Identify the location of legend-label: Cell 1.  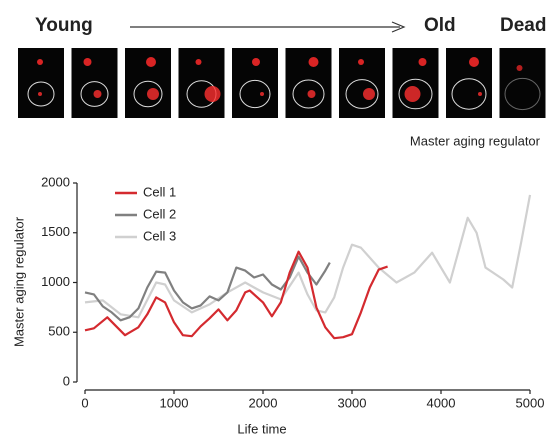
(159, 191).